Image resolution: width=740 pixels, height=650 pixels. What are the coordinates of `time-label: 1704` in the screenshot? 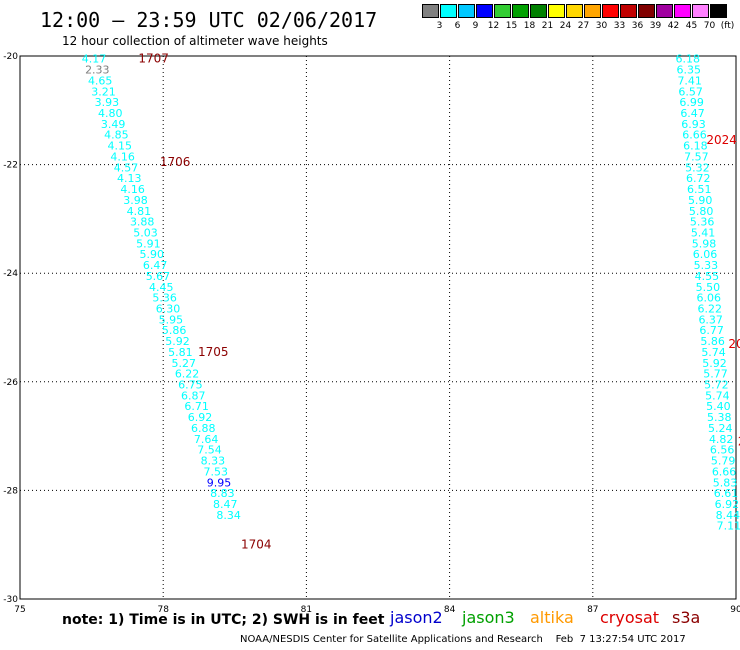 It's located at (256, 545).